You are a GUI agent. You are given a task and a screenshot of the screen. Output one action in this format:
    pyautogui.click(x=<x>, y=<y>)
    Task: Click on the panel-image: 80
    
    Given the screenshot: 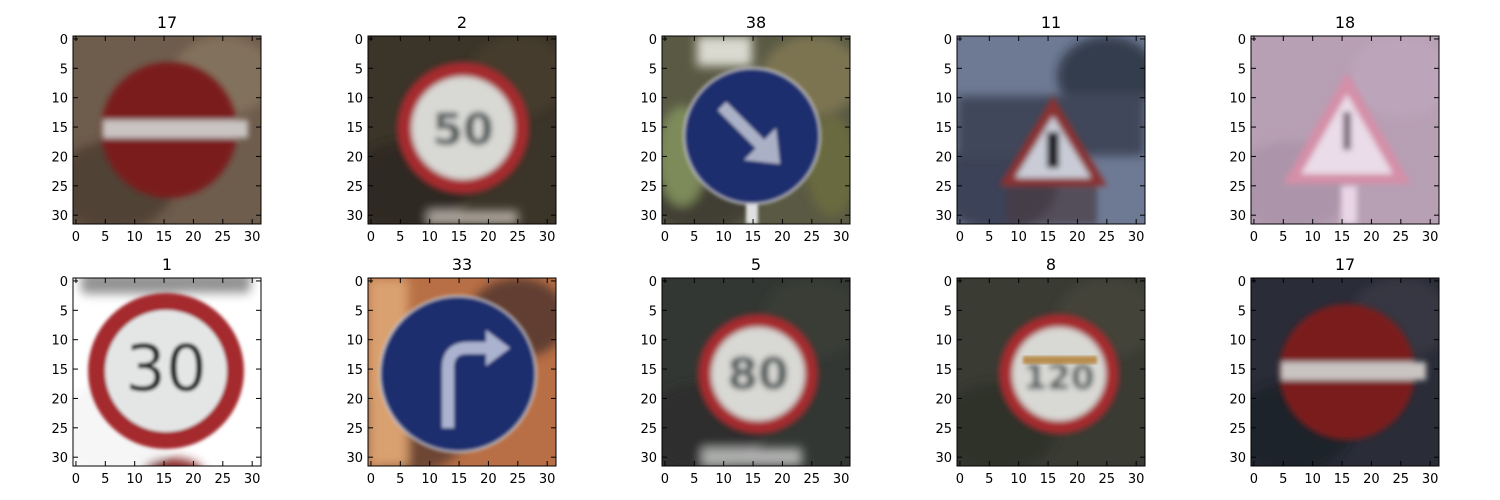 What is the action you would take?
    pyautogui.click(x=756, y=372)
    